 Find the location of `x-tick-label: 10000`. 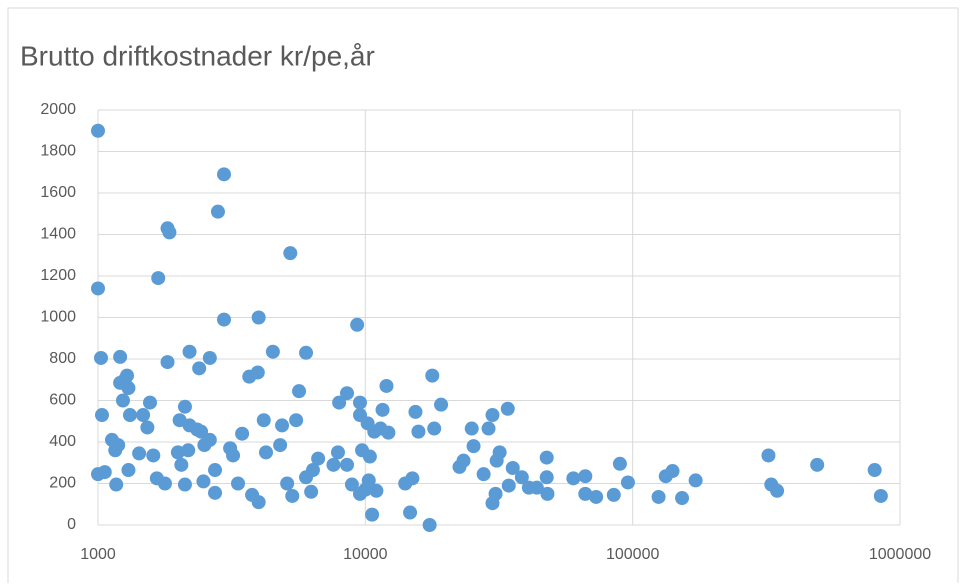

x-tick-label: 10000 is located at coordinates (365, 554).